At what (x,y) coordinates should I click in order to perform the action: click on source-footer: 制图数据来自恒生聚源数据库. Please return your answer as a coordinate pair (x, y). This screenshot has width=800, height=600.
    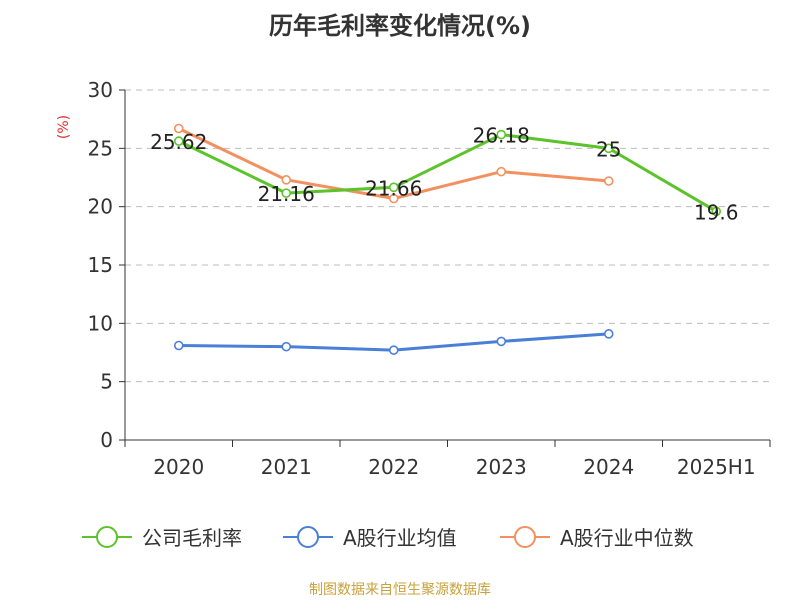
    Looking at the image, I should click on (400, 590).